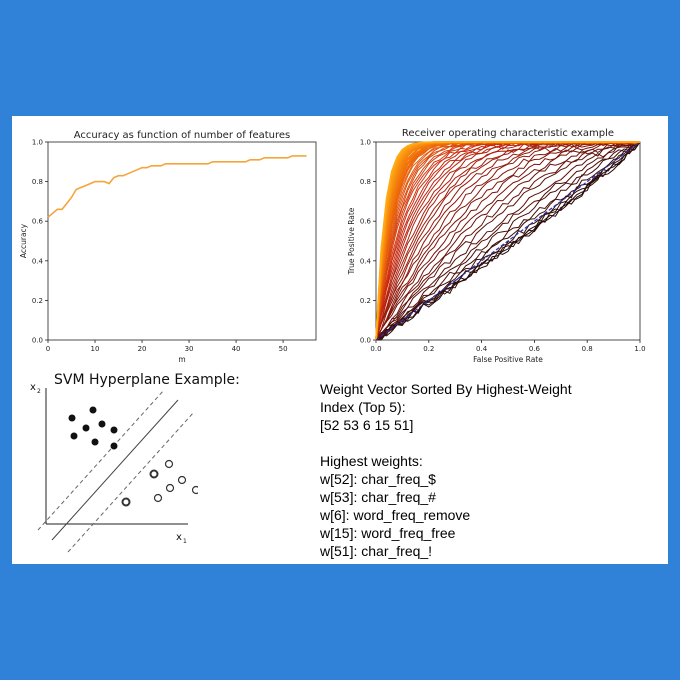  I want to click on acc-y-tick-label: 0.2, so click(37, 301).